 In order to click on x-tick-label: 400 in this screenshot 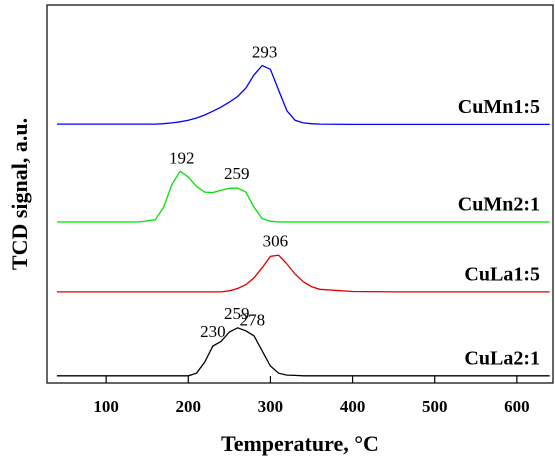, I will do `click(353, 406)`.